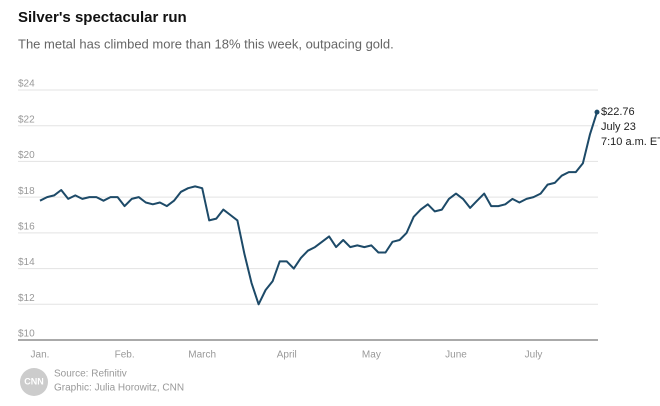 The image size is (660, 406). I want to click on y-tick-label: $18, so click(26, 191).